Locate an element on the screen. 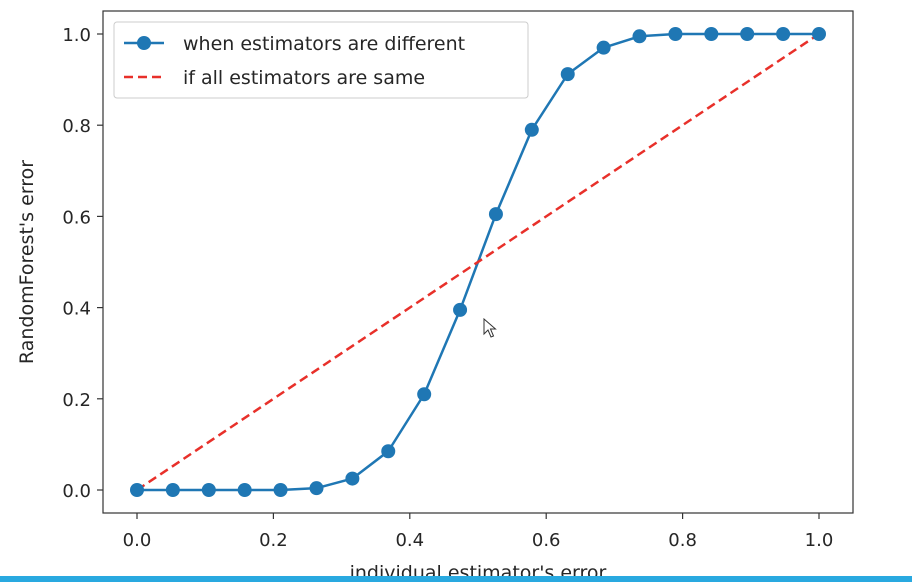 This screenshot has width=912, height=582. y-tick-label: 0.4 is located at coordinates (76, 309).